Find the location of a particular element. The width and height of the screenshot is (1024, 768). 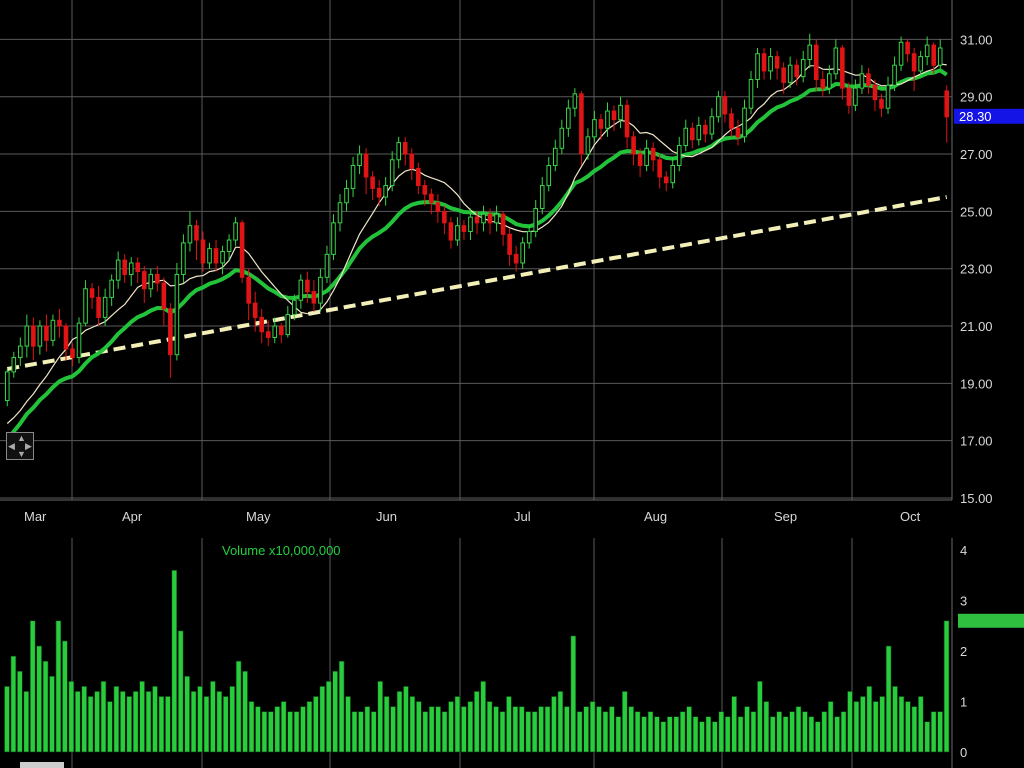

pan-navigation-button: ▲ ▼ ◀ ▶ is located at coordinates (20, 446).